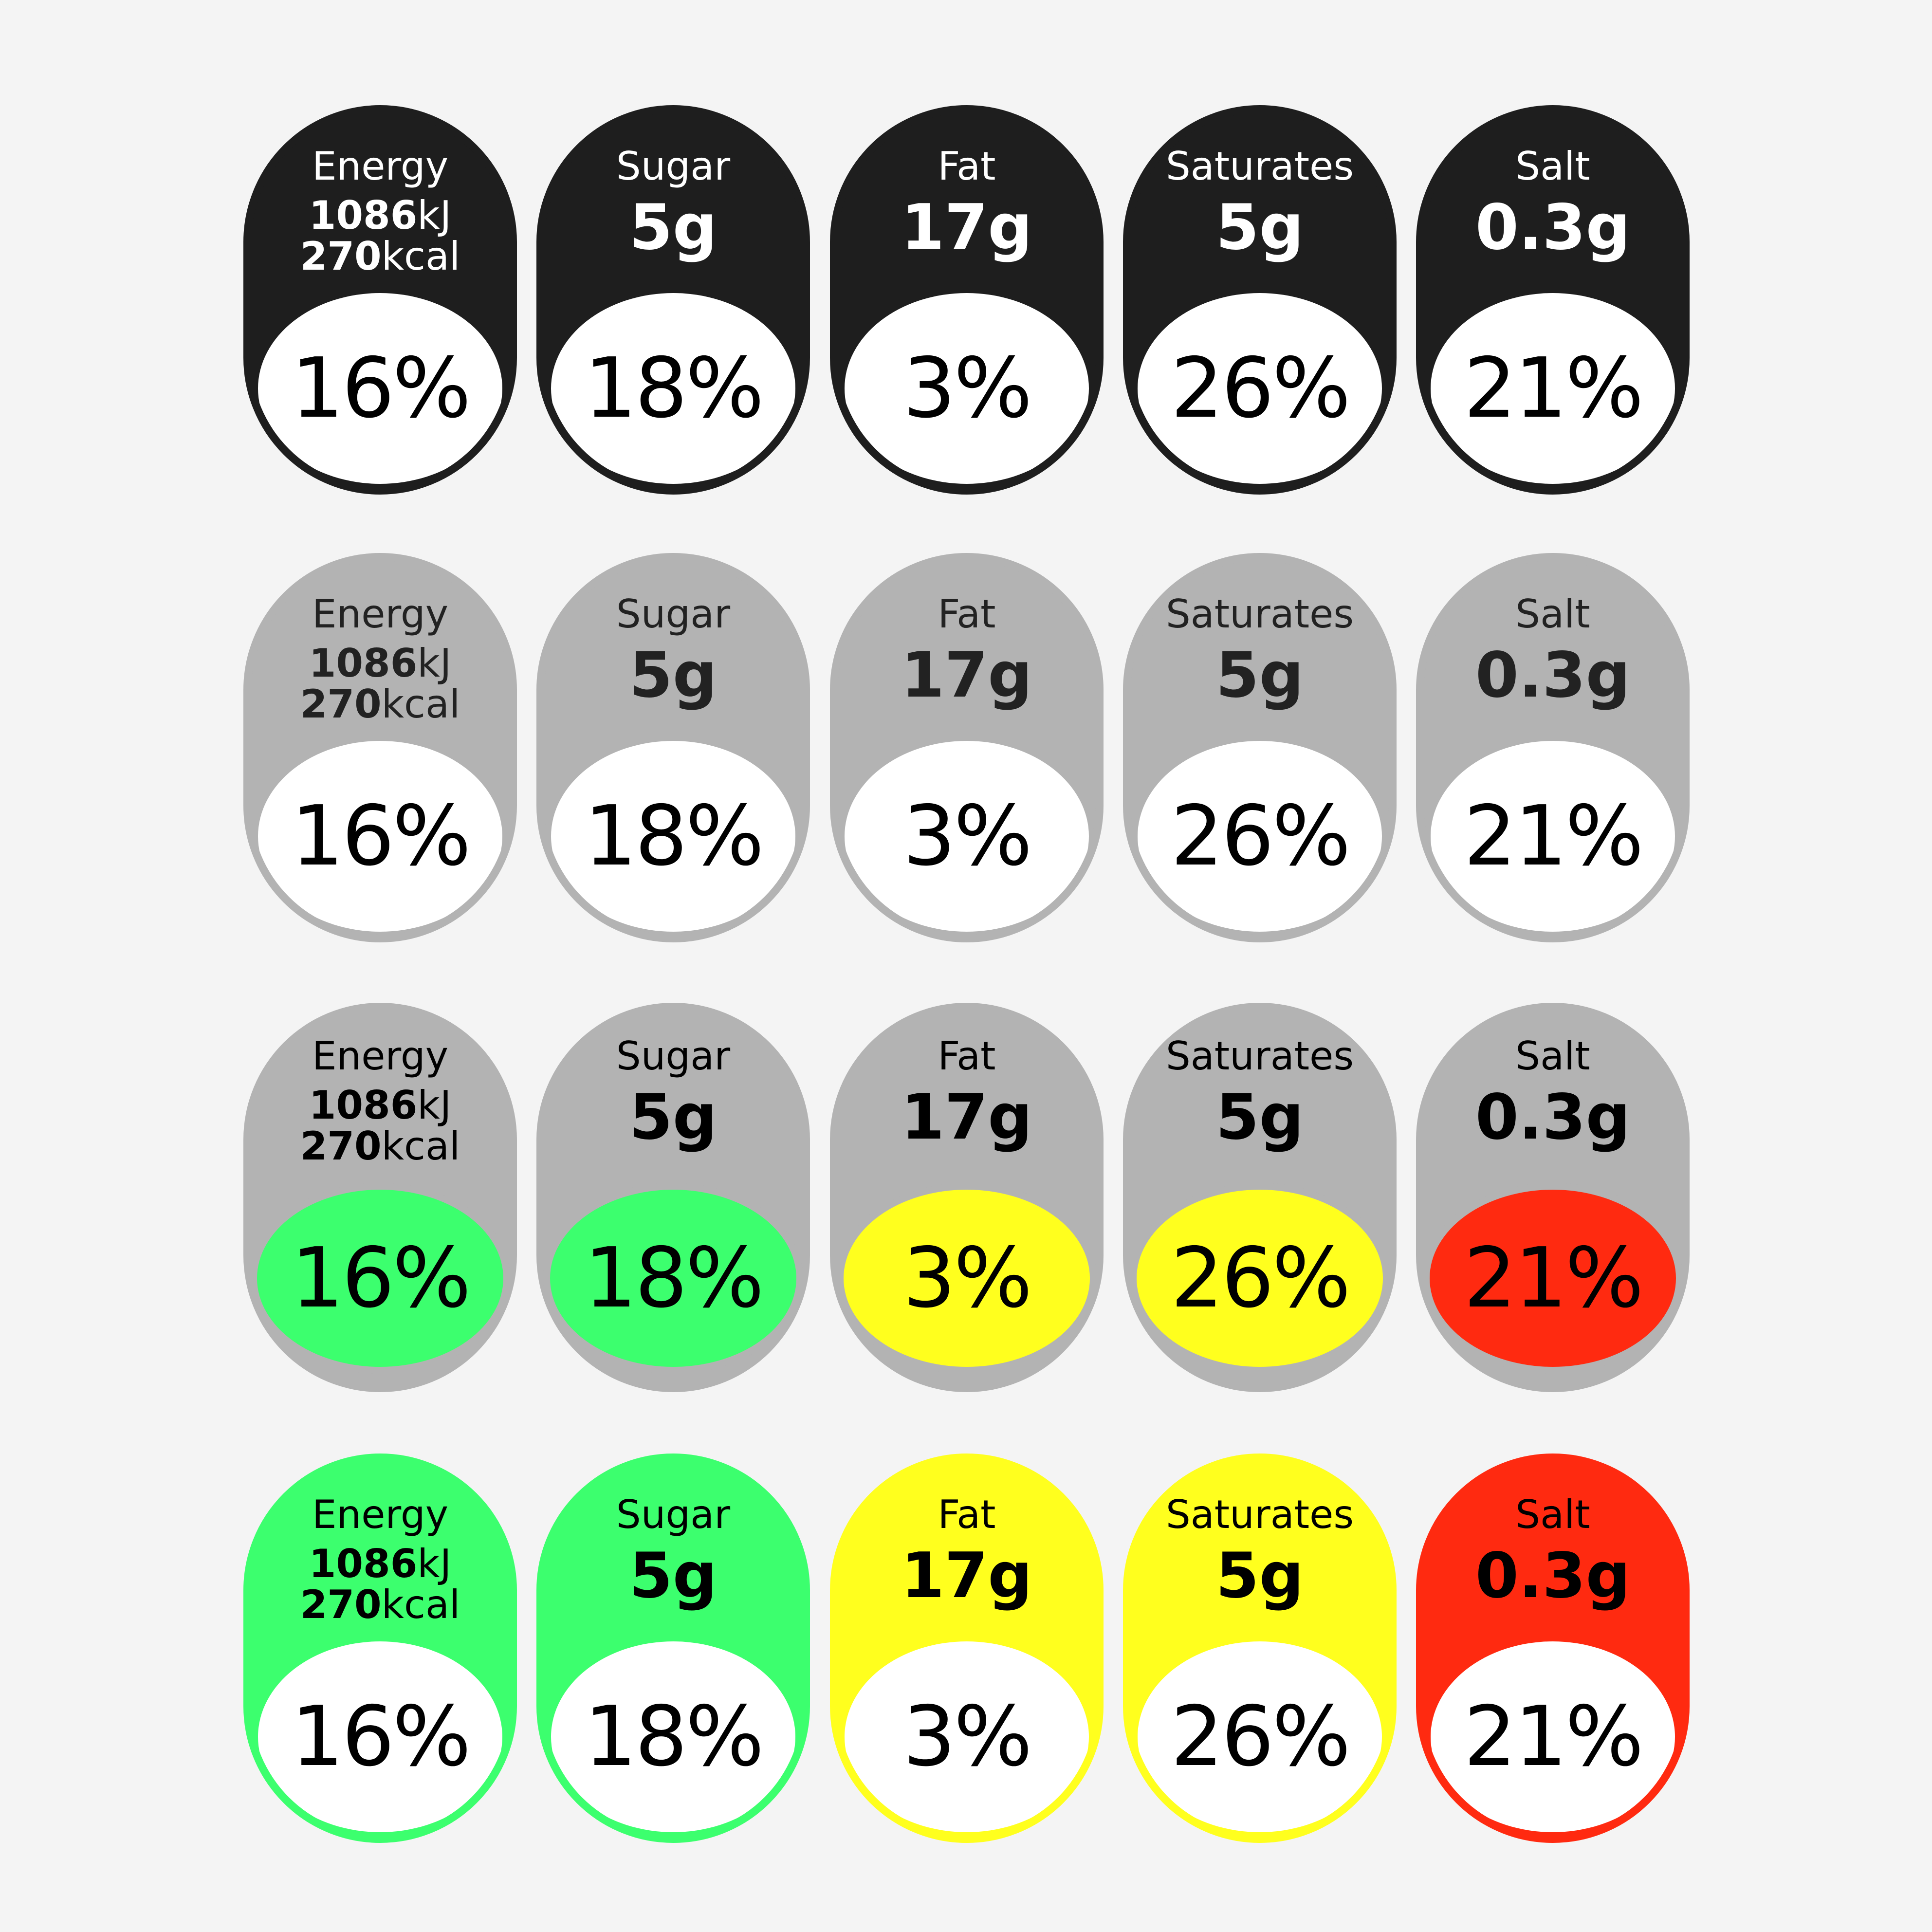 Image resolution: width=1932 pixels, height=1932 pixels. I want to click on reference-intake-percent: 3%, so click(967, 388).